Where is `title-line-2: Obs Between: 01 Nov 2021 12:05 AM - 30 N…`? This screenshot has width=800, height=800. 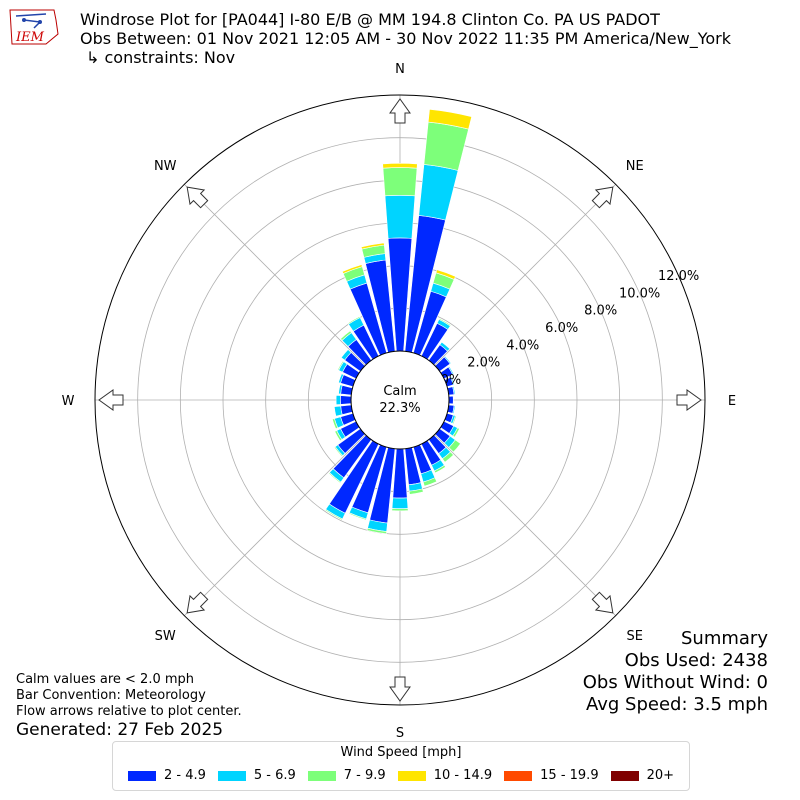
title-line-2: Obs Between: 01 Nov 2021 12:05 AM - 30 N… is located at coordinates (405, 38).